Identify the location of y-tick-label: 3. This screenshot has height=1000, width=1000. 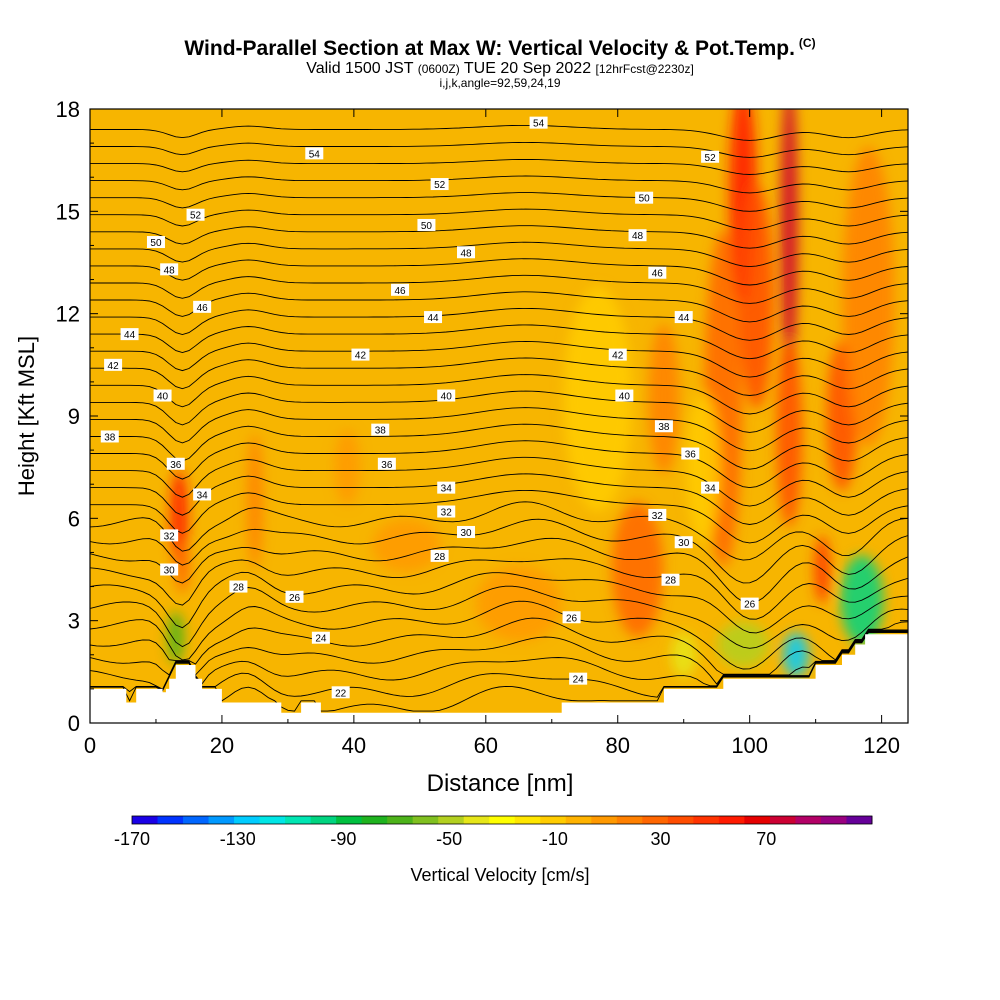
(74, 621).